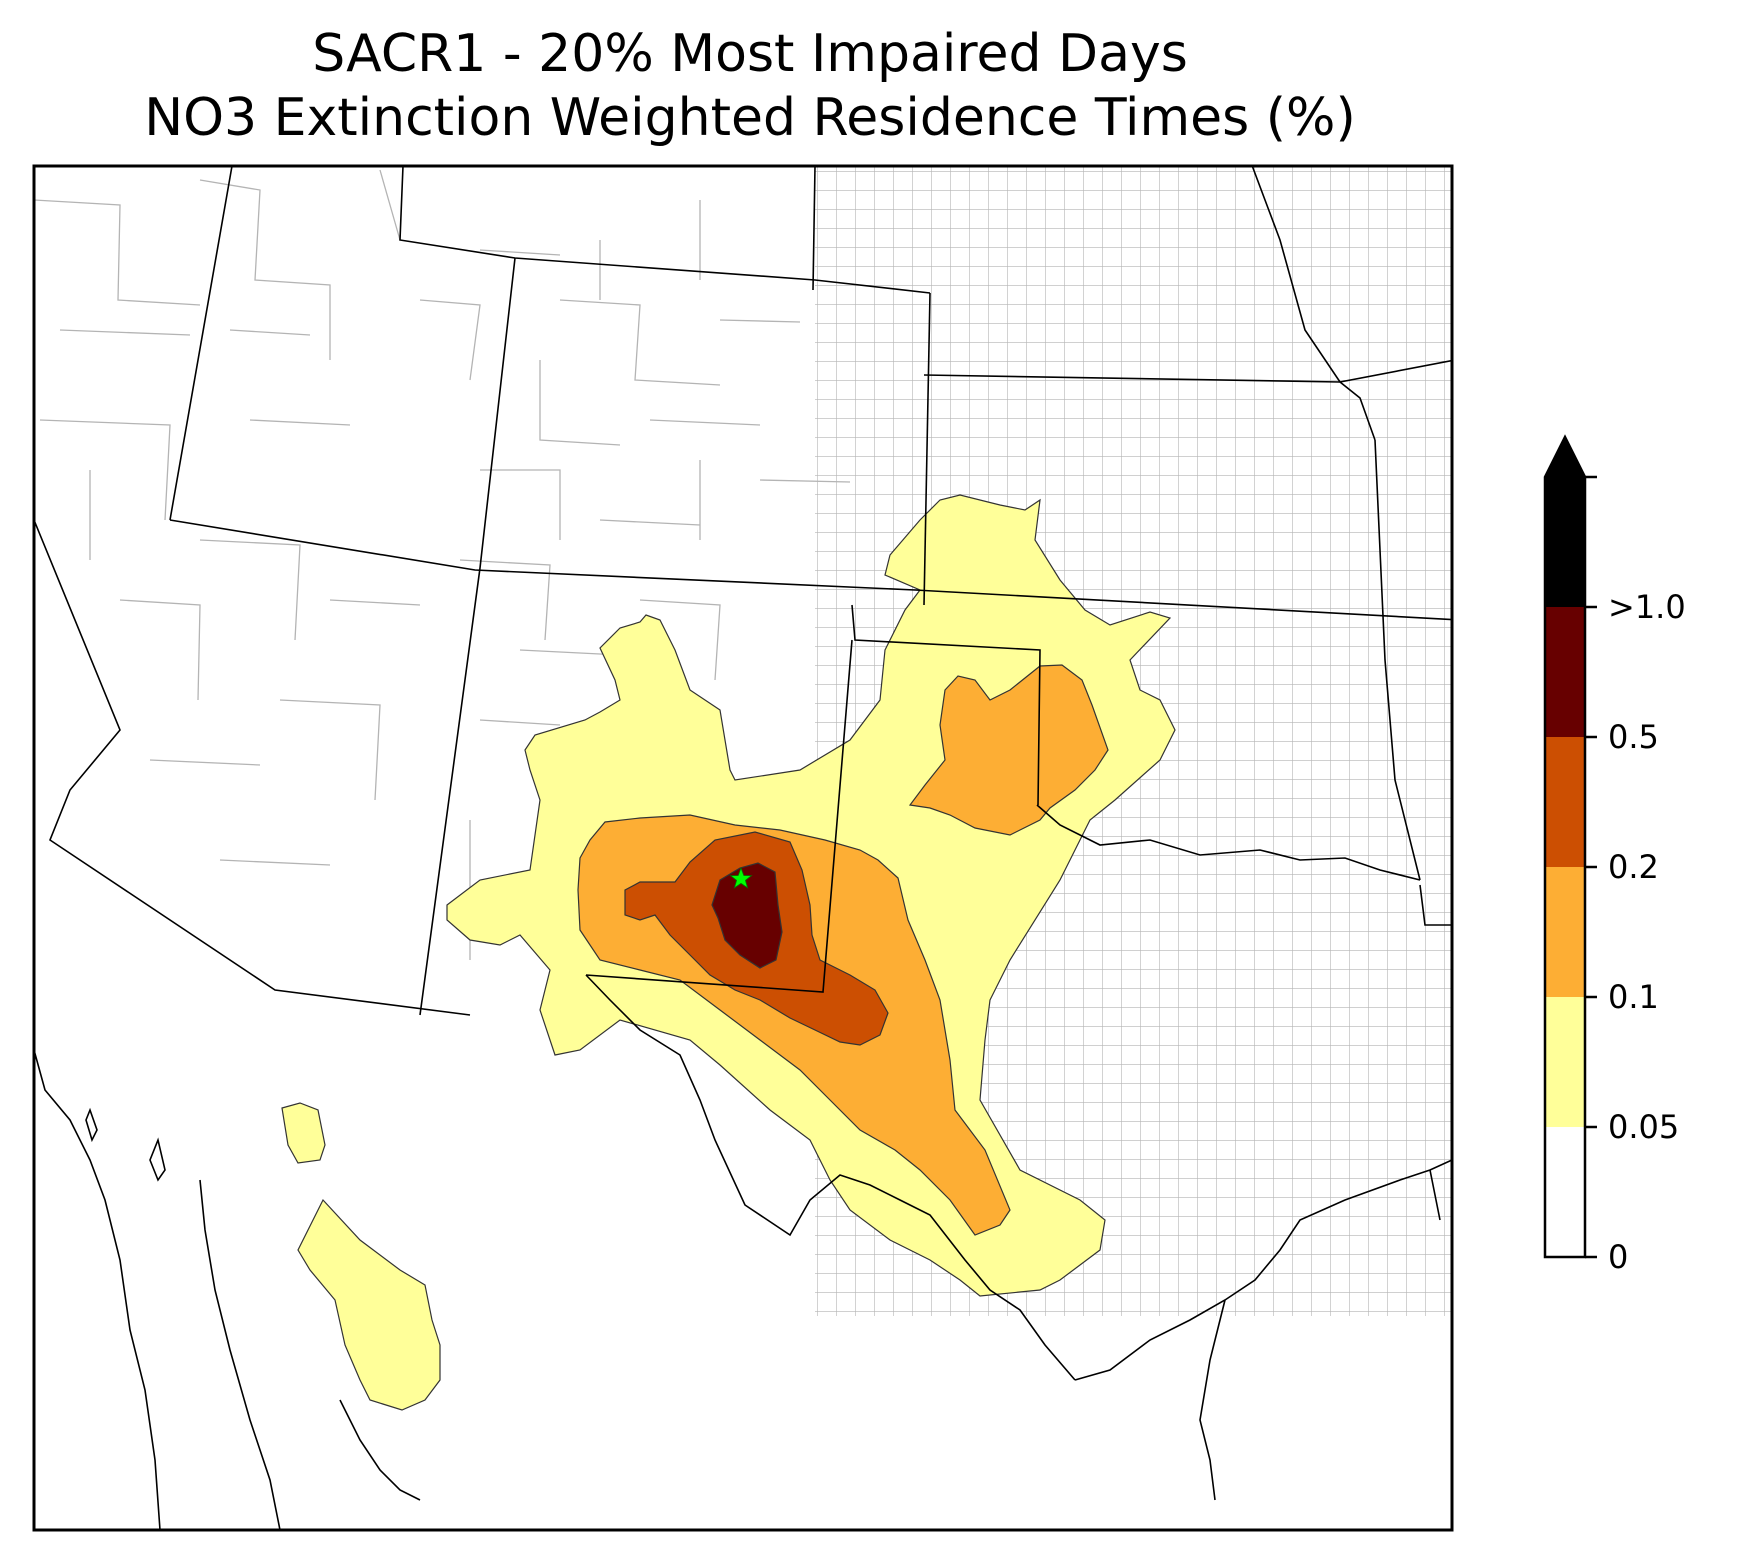 The image size is (1738, 1558). I want to click on colorbar: 0 0.05 0.1 0.2 0.5 >1.0, so click(1614, 855).